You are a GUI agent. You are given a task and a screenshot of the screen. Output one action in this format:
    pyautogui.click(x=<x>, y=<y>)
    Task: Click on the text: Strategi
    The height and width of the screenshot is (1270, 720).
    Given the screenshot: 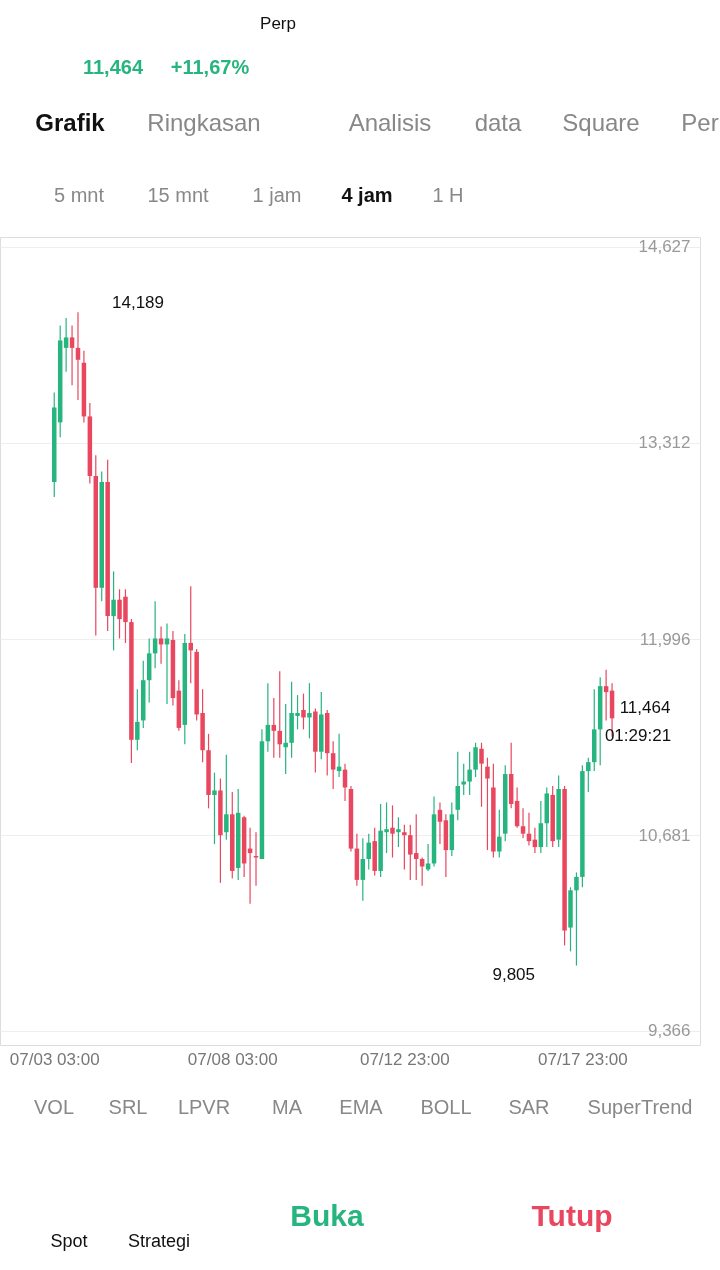 What is the action you would take?
    pyautogui.click(x=159, y=1241)
    